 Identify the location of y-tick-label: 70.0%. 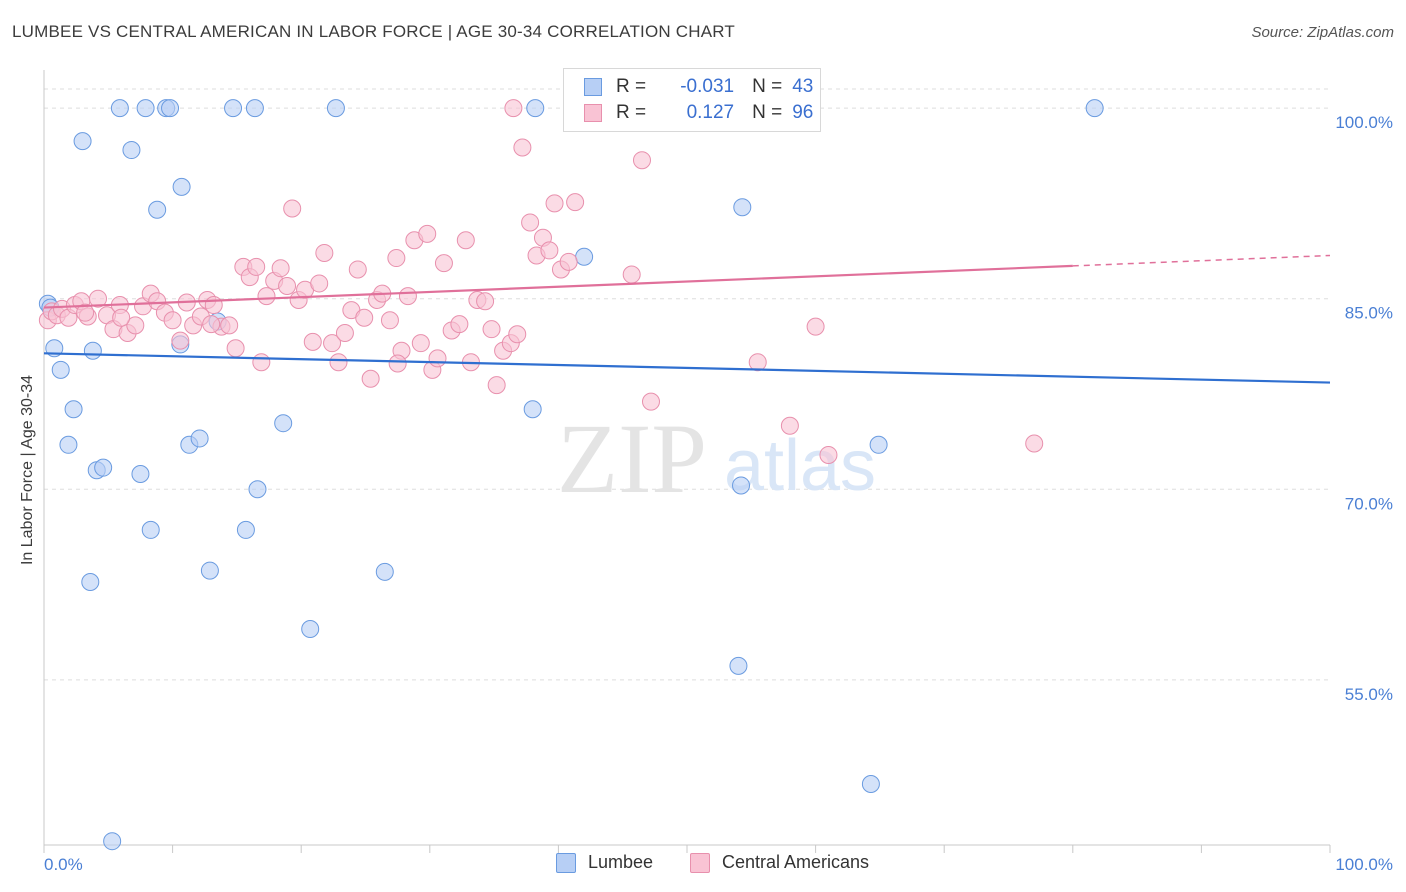
(1369, 503).